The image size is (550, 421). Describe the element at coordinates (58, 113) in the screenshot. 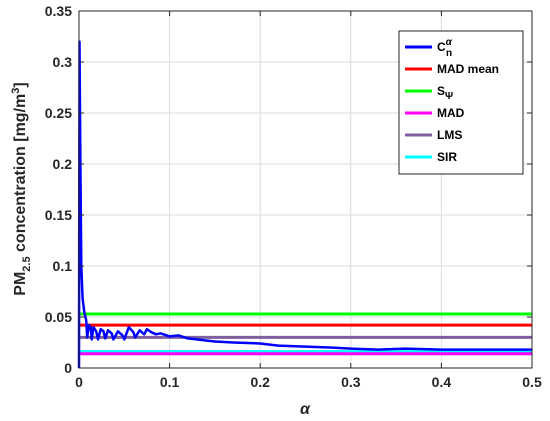

I see `y-tick-label: 0.25` at that location.